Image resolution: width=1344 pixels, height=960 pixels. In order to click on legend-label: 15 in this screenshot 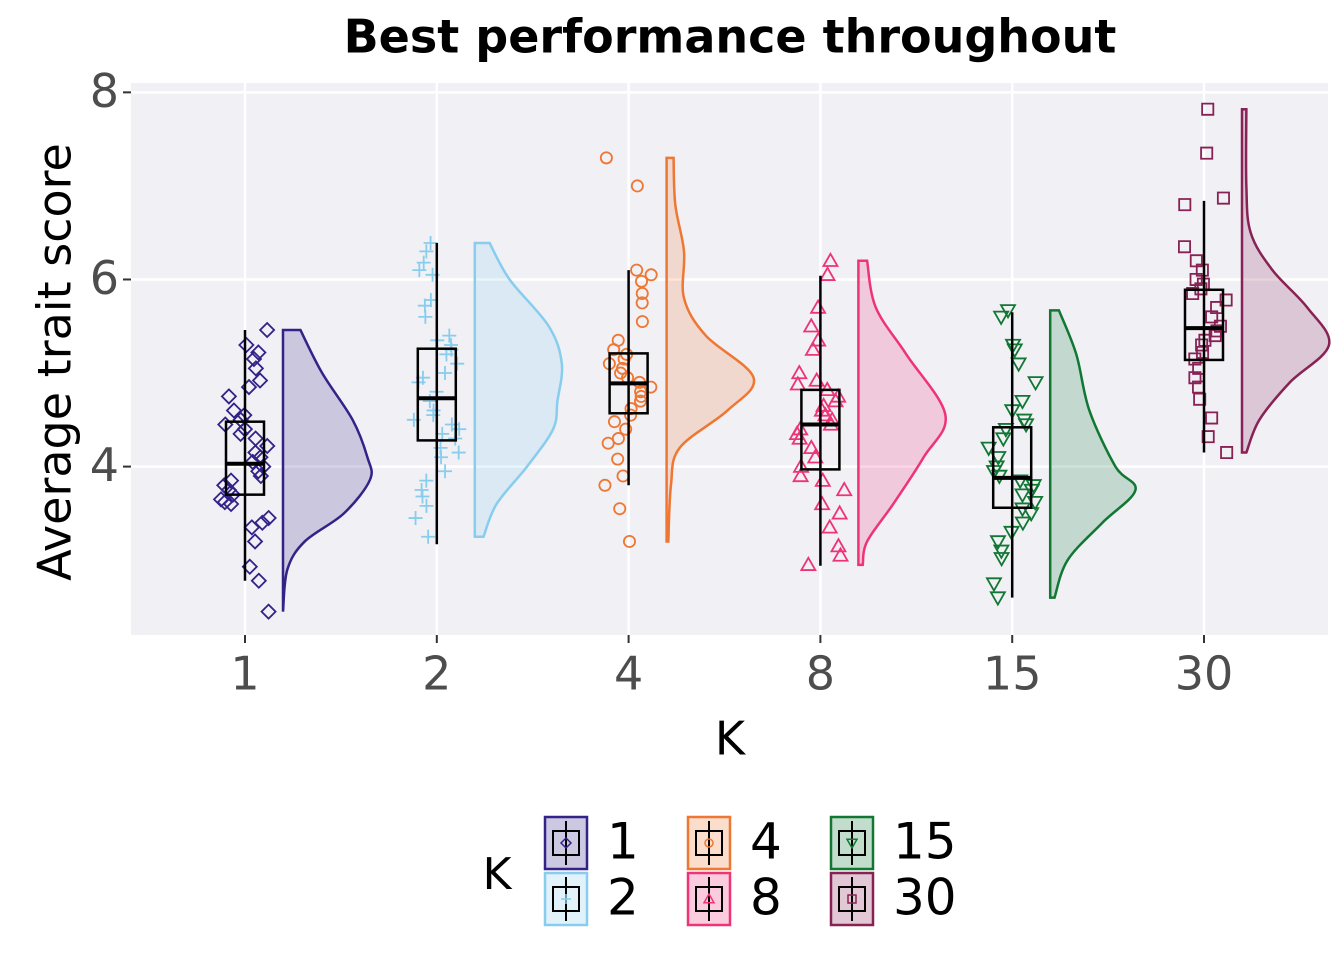, I will do `click(925, 842)`.